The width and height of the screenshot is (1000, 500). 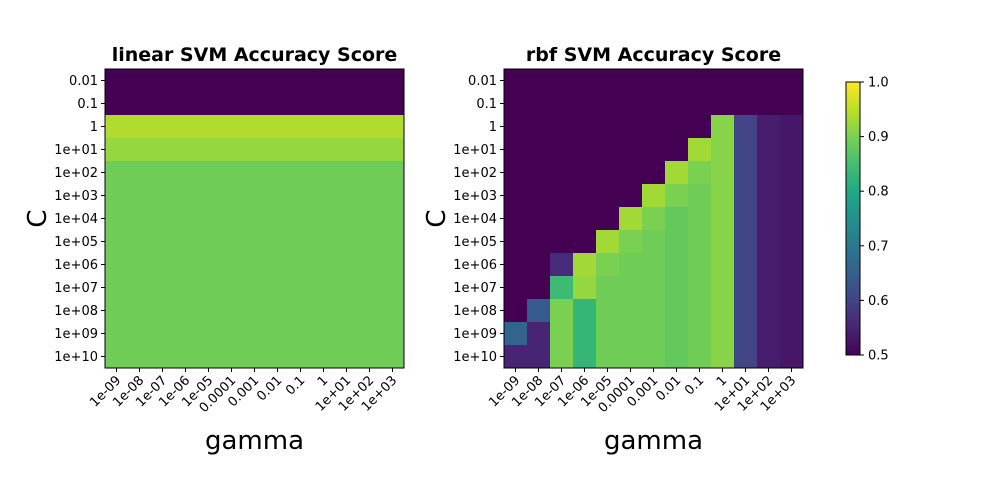 I want to click on linear-ytick-label: 1e+08, so click(x=76, y=311).